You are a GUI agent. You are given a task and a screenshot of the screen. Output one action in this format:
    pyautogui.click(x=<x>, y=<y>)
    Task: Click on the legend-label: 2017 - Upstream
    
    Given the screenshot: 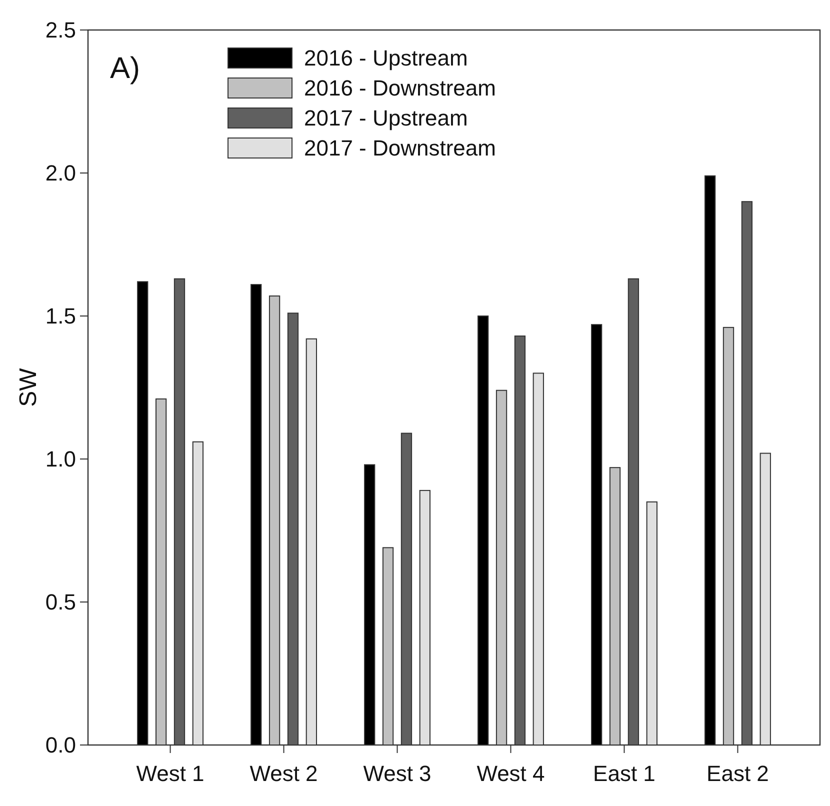 What is the action you would take?
    pyautogui.click(x=386, y=118)
    